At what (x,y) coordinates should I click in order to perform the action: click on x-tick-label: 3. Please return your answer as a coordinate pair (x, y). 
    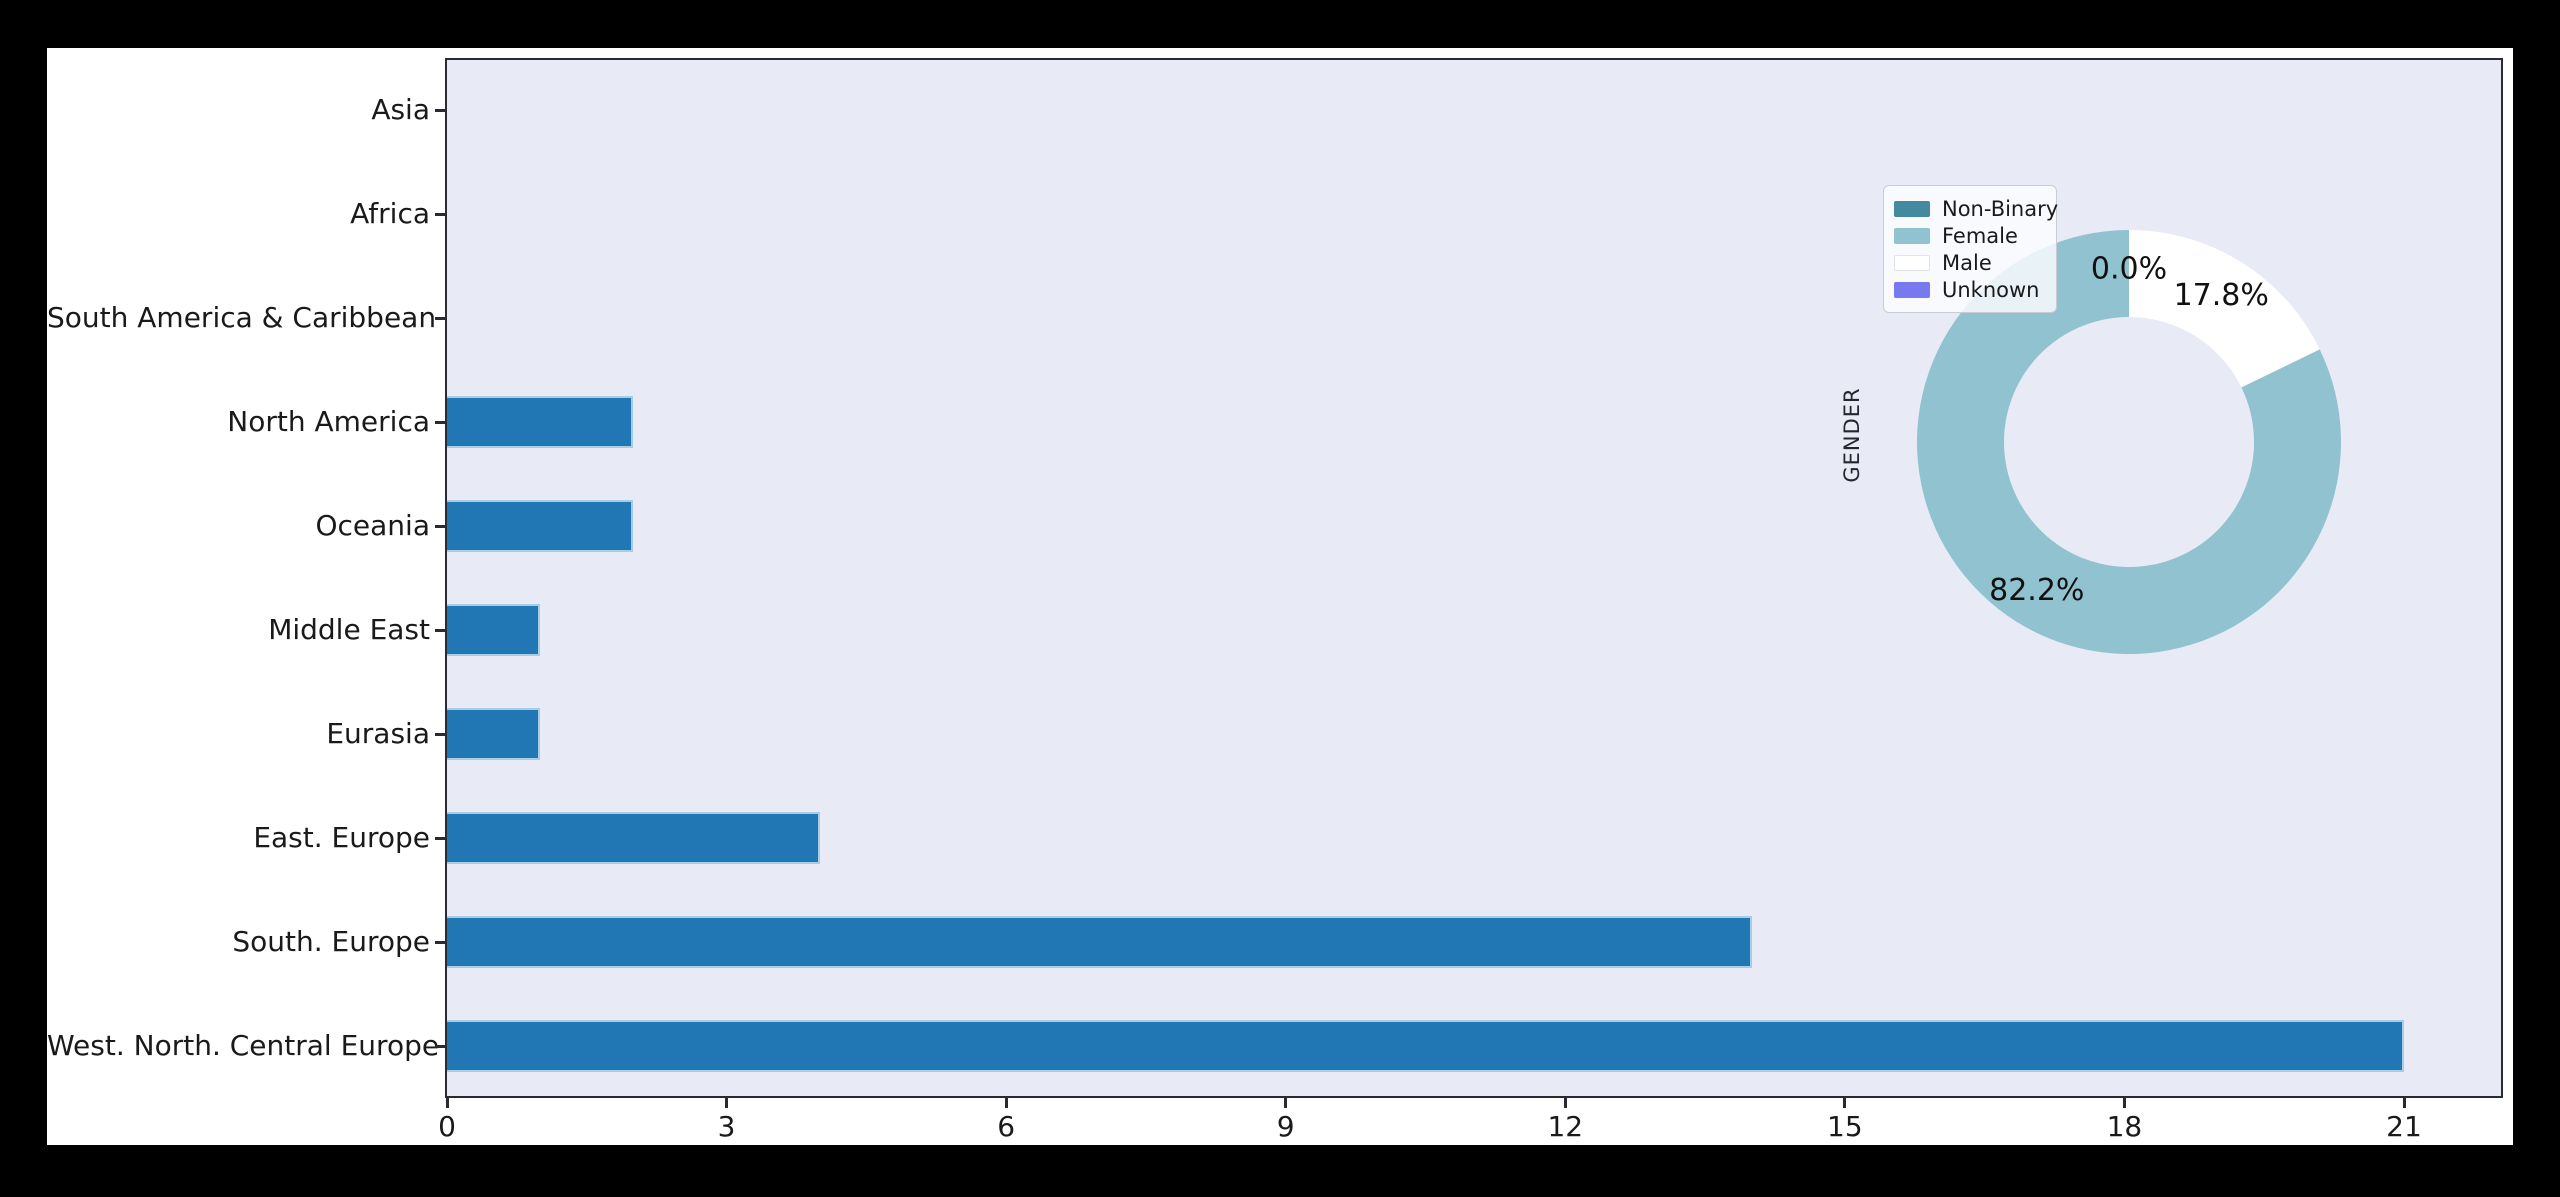
    Looking at the image, I should click on (726, 1126).